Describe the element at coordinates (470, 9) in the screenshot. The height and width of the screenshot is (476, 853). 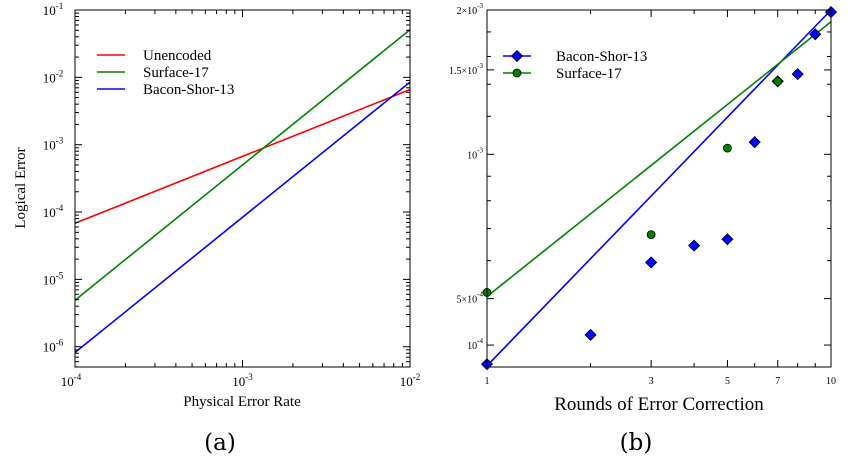
I see `chart-b-y-tick-label-4: 2×10⁻³` at that location.